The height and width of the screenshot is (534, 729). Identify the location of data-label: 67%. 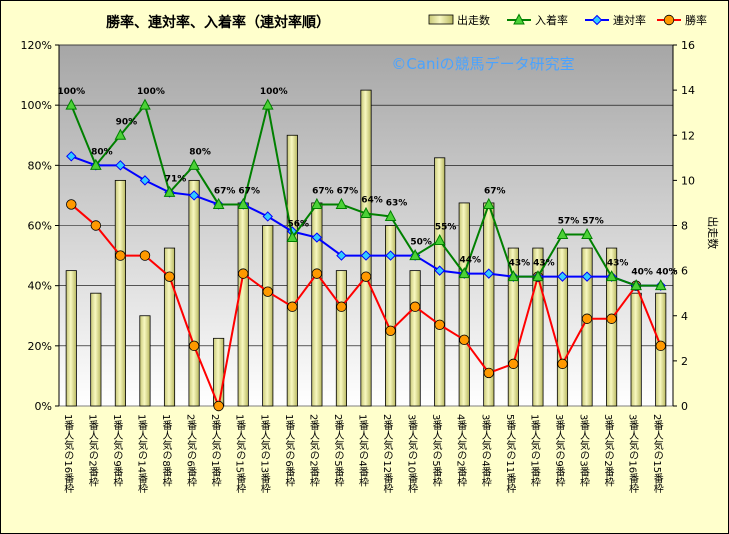
(323, 191).